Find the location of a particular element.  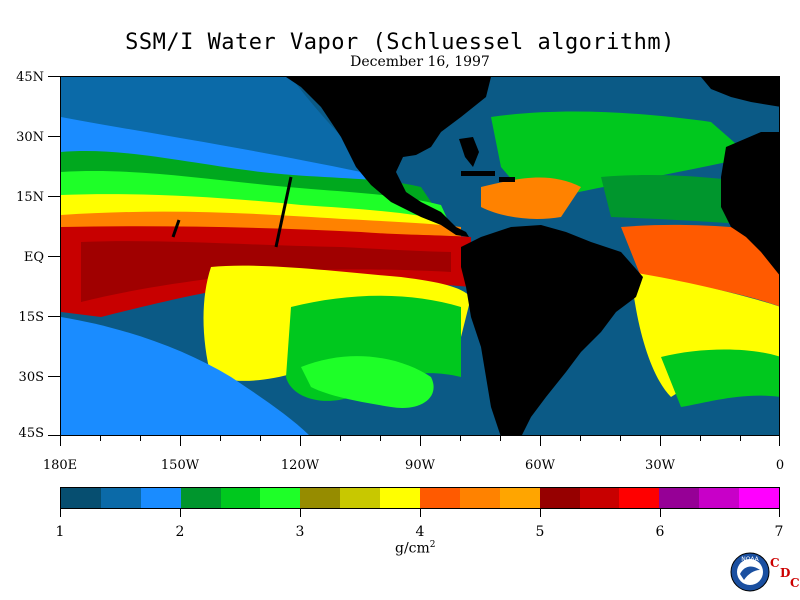

lon-label-60w: 60W is located at coordinates (540, 465).